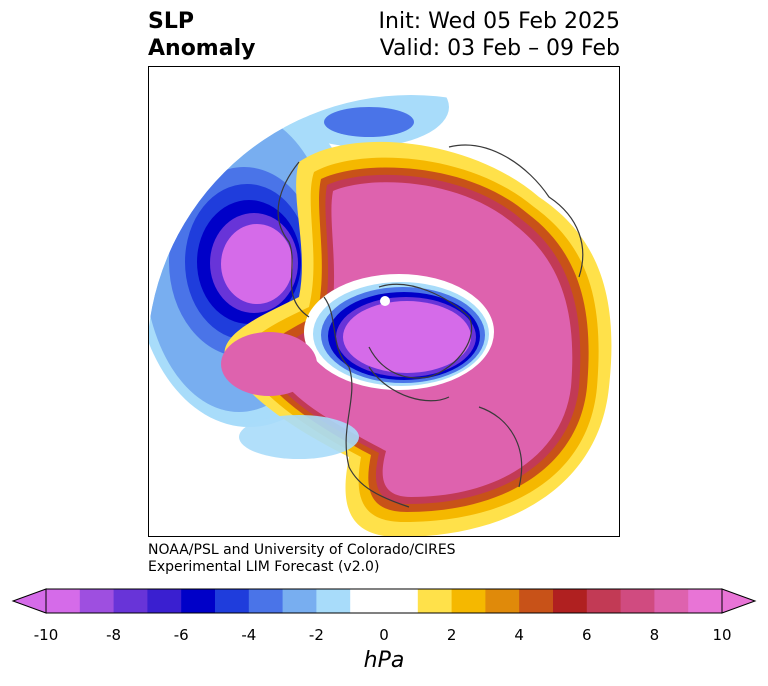 The image size is (768, 686). What do you see at coordinates (519, 635) in the screenshot?
I see `colorbar-tick-label: 4` at bounding box center [519, 635].